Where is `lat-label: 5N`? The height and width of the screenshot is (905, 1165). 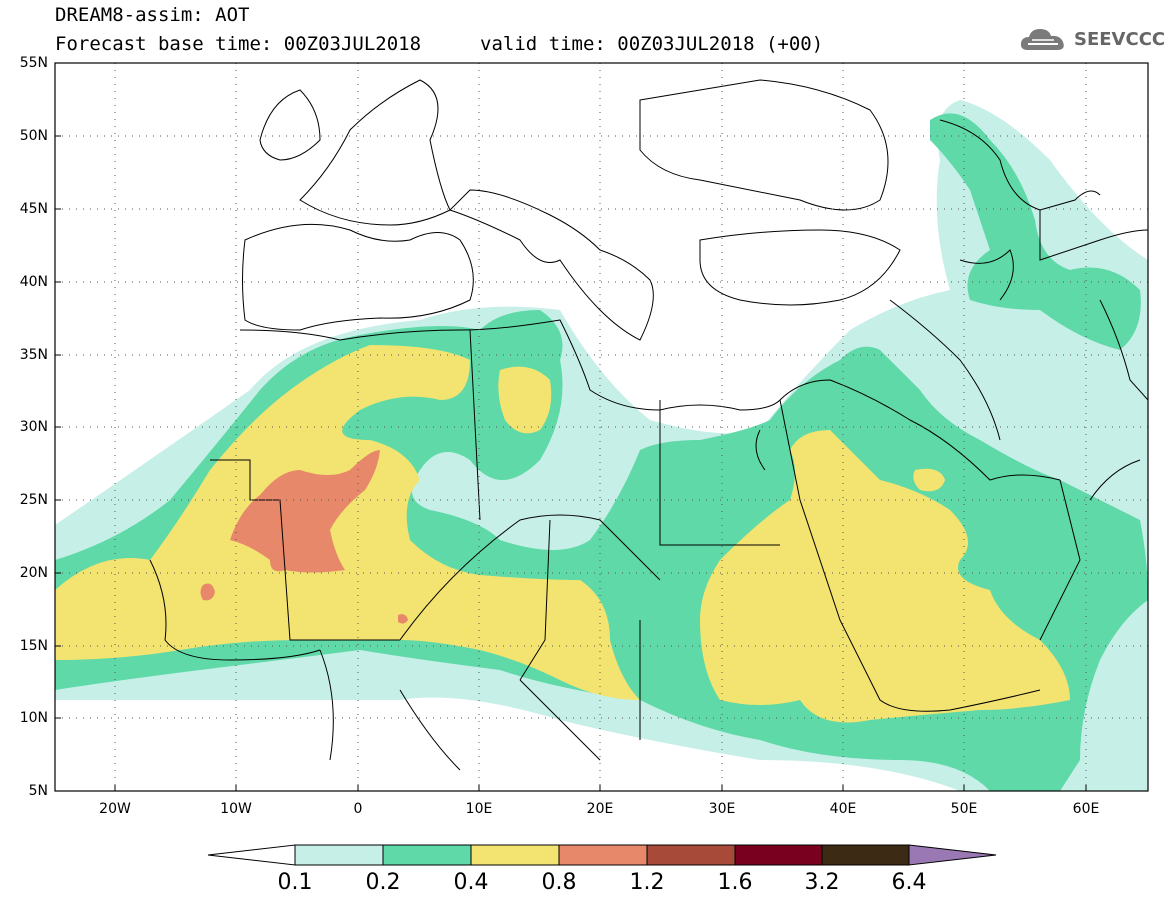
lat-label: 5N is located at coordinates (38, 791).